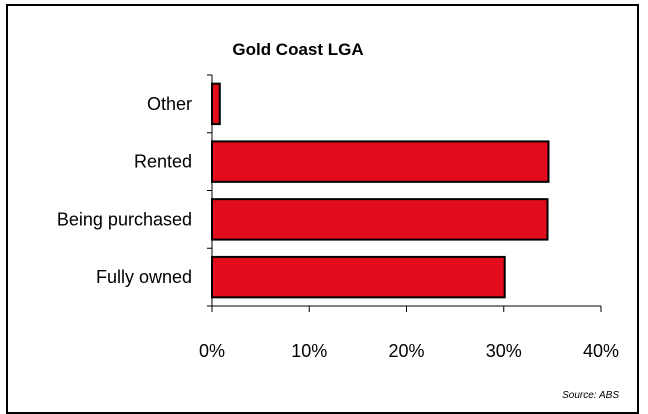  Describe the element at coordinates (380, 161) in the screenshot. I see `bar-rented` at that location.